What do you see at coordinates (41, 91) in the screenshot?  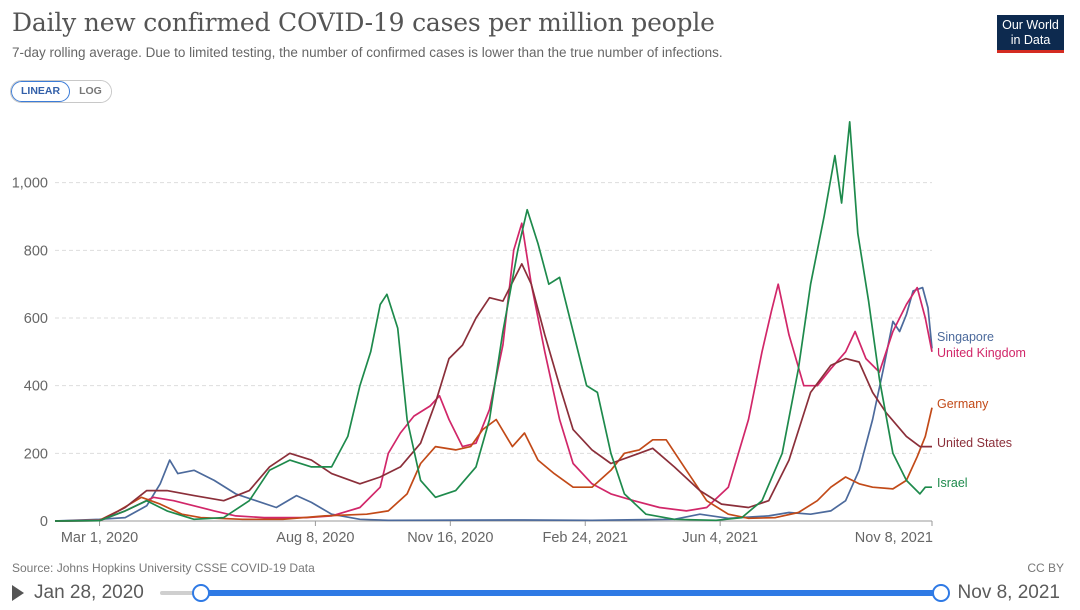 I see `linear-scale-button: LINEAR` at bounding box center [41, 91].